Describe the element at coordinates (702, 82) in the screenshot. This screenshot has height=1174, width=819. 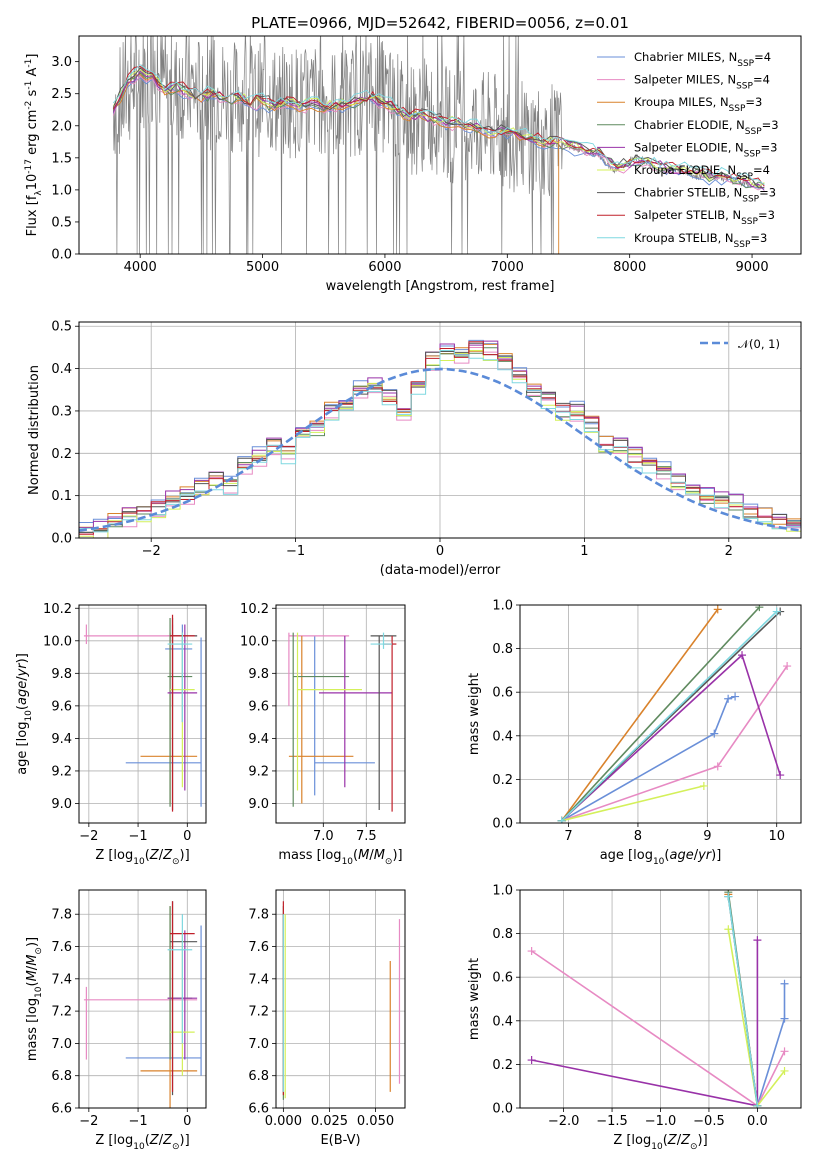
I see `legend-label: Salpeter MILES, NSSP=4` at that location.